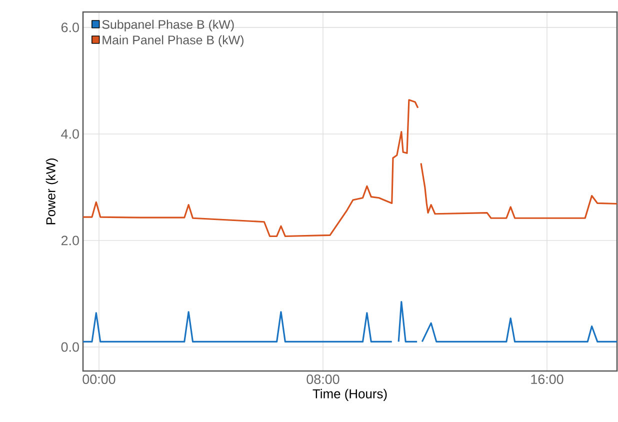  I want to click on y-tick-label: 0.0, so click(70, 347).